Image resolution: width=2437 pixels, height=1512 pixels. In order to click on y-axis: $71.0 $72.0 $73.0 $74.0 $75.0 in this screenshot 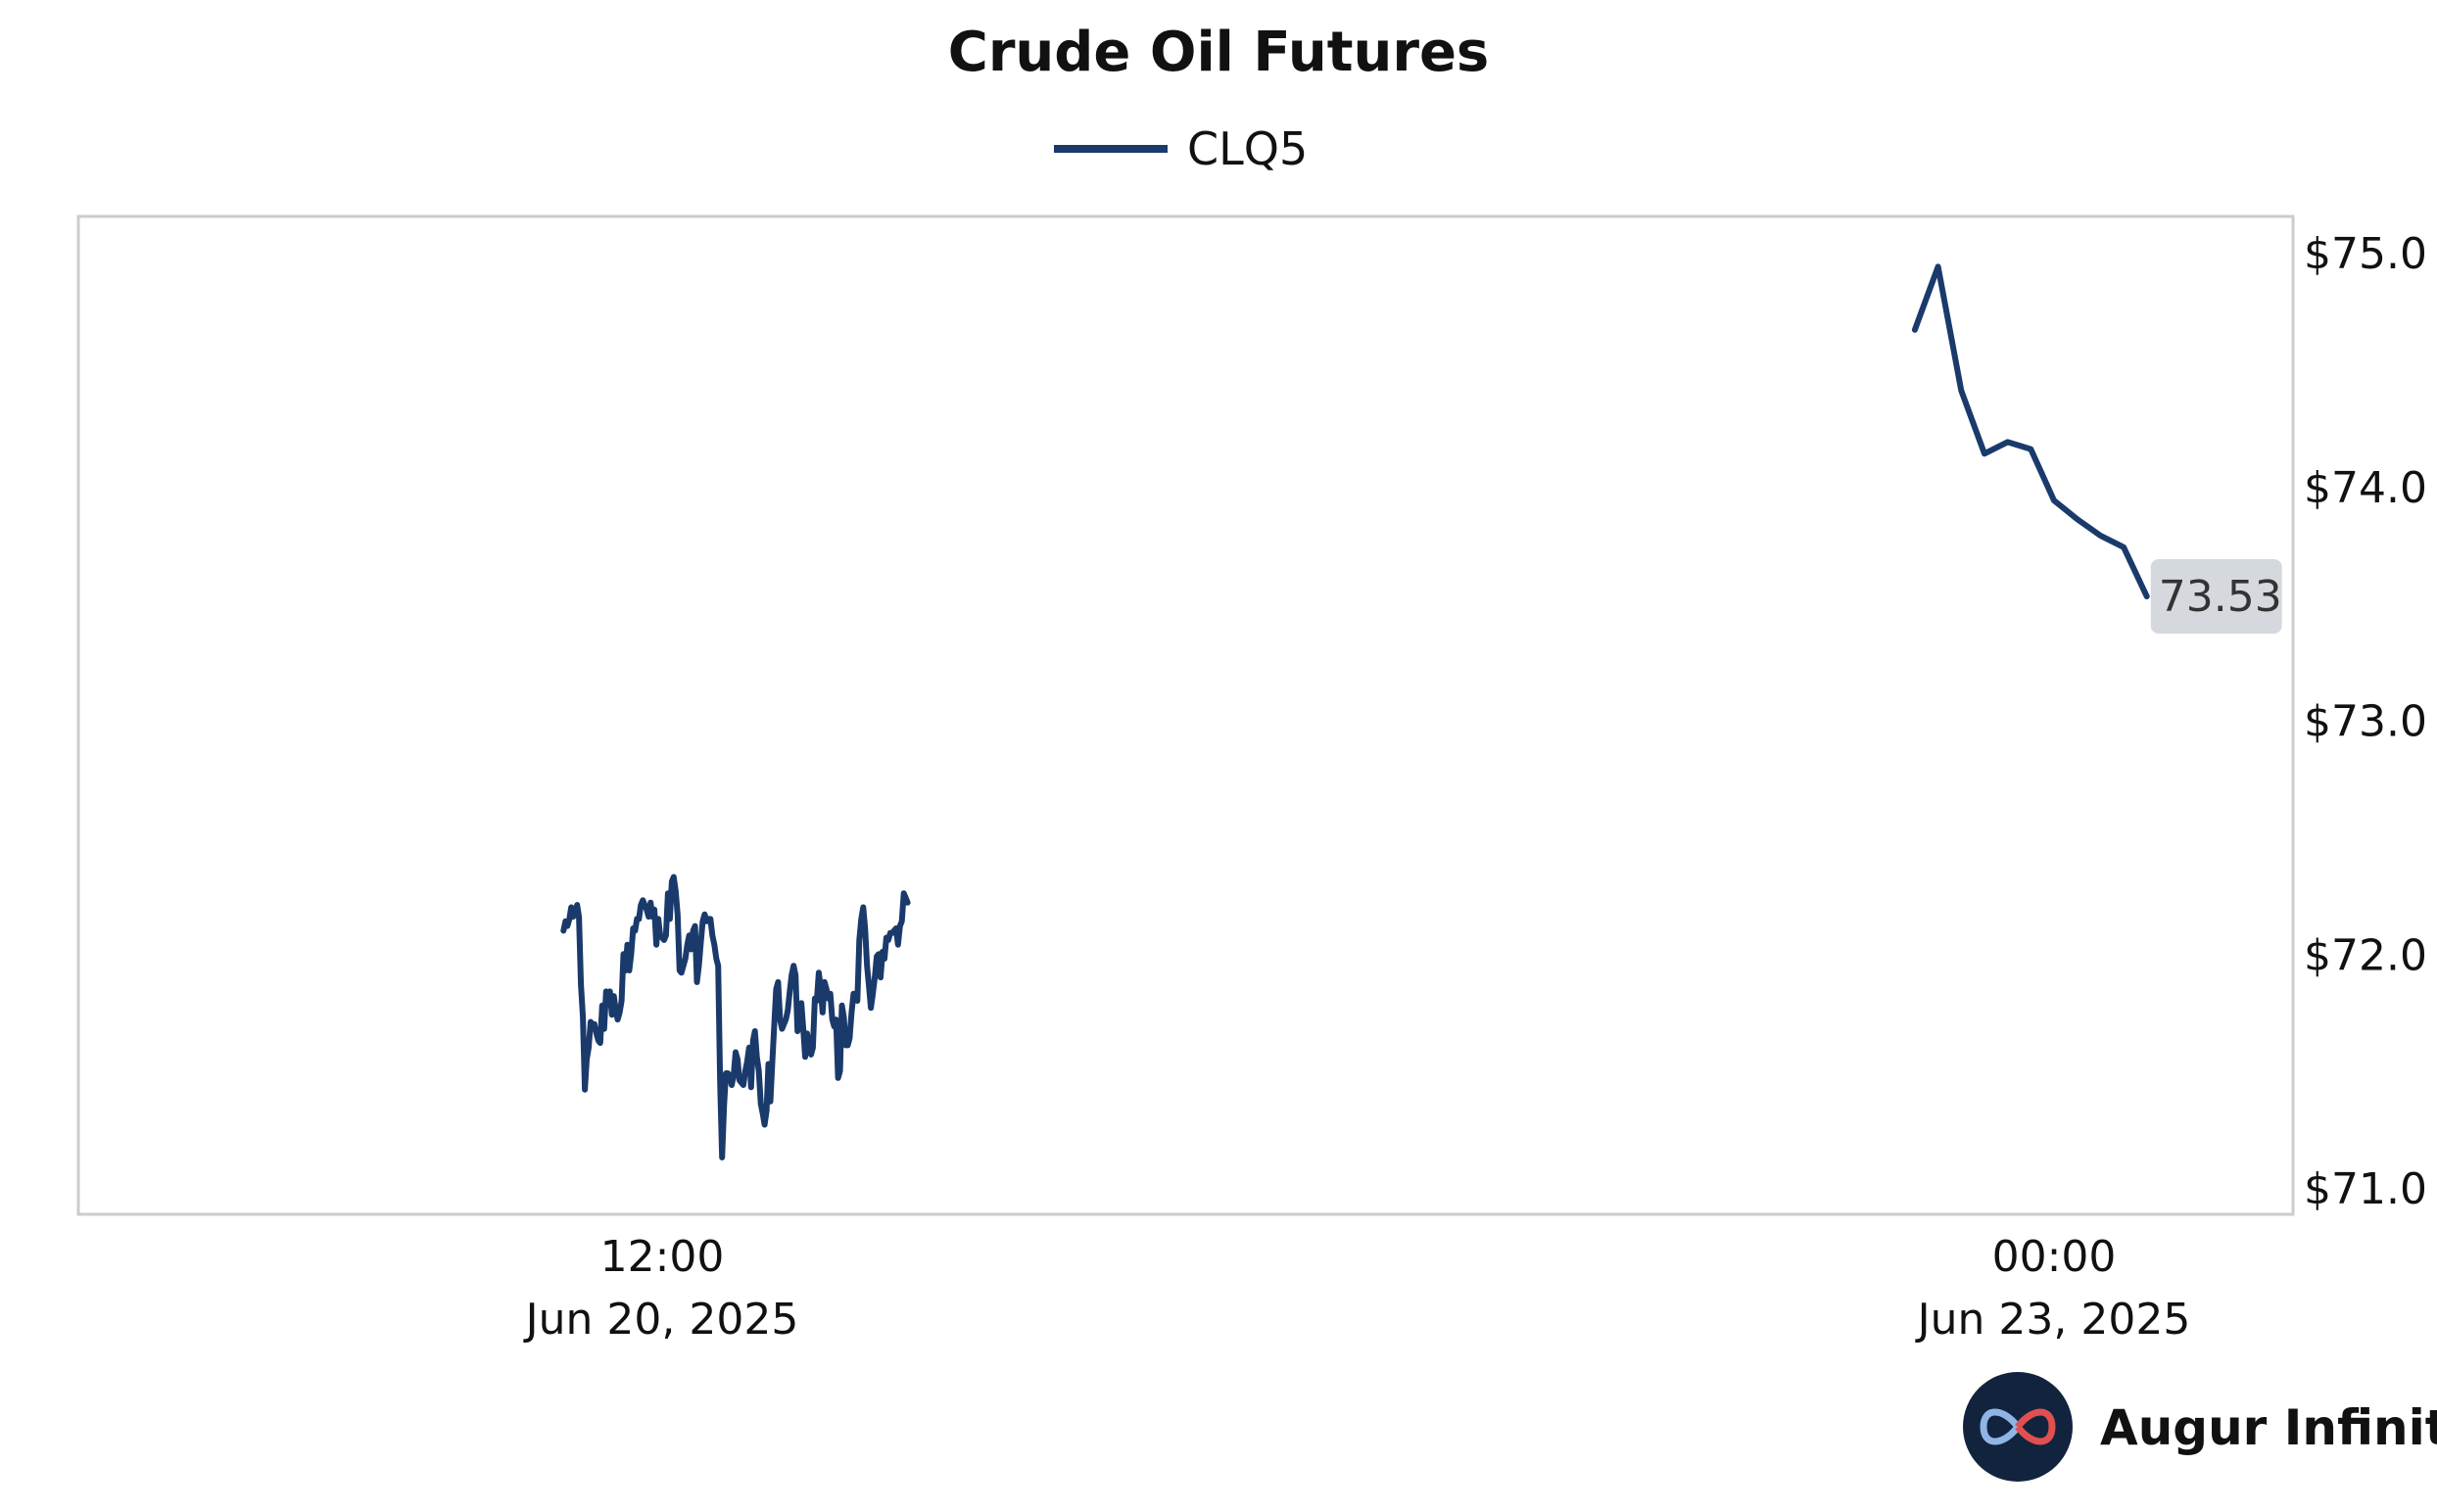, I will do `click(2365, 722)`.